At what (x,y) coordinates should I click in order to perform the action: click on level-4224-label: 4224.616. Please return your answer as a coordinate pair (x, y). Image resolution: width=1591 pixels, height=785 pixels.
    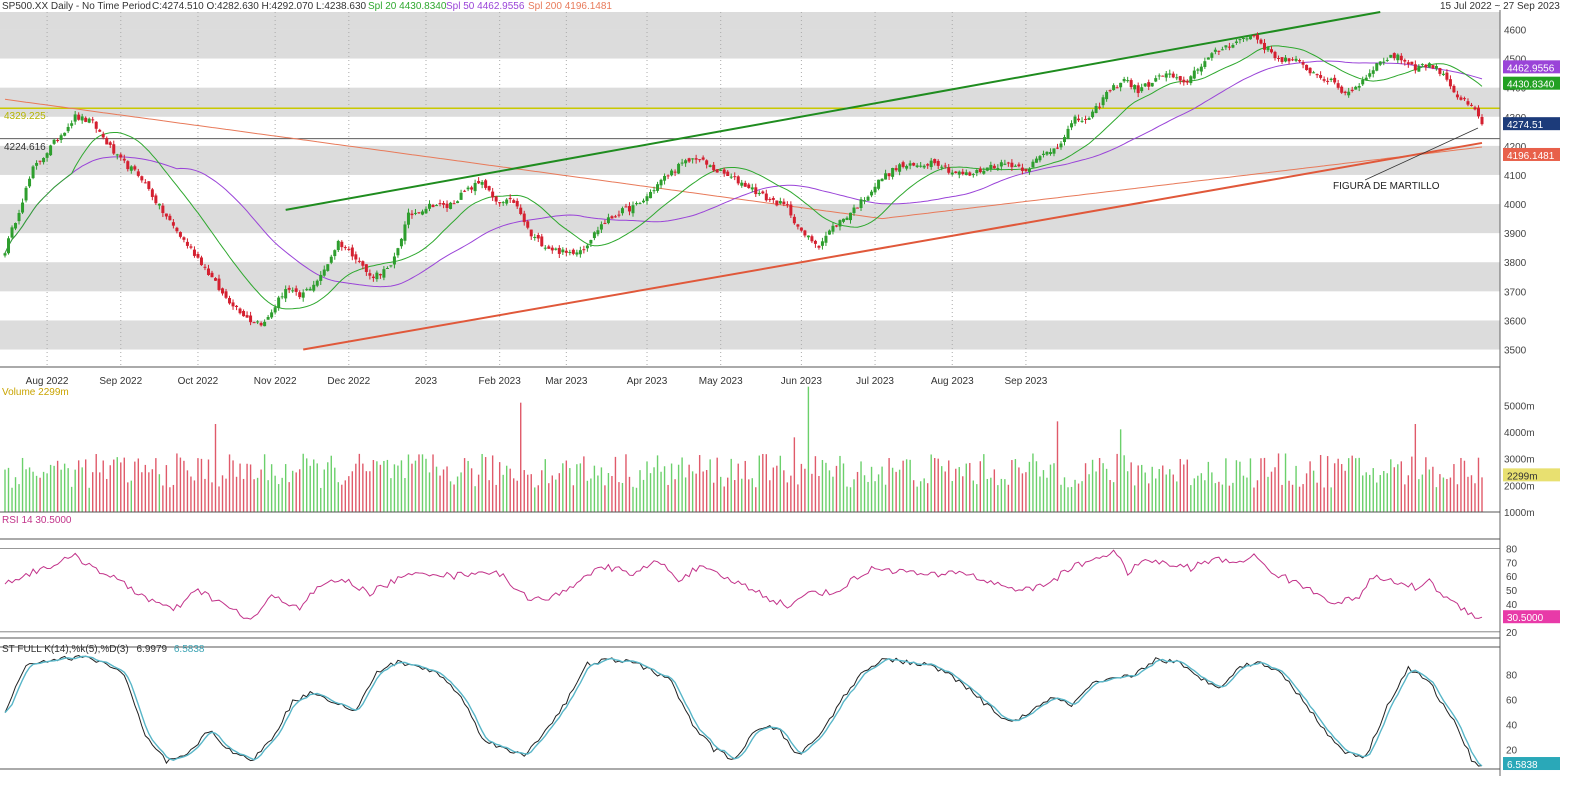
    Looking at the image, I should click on (25, 147).